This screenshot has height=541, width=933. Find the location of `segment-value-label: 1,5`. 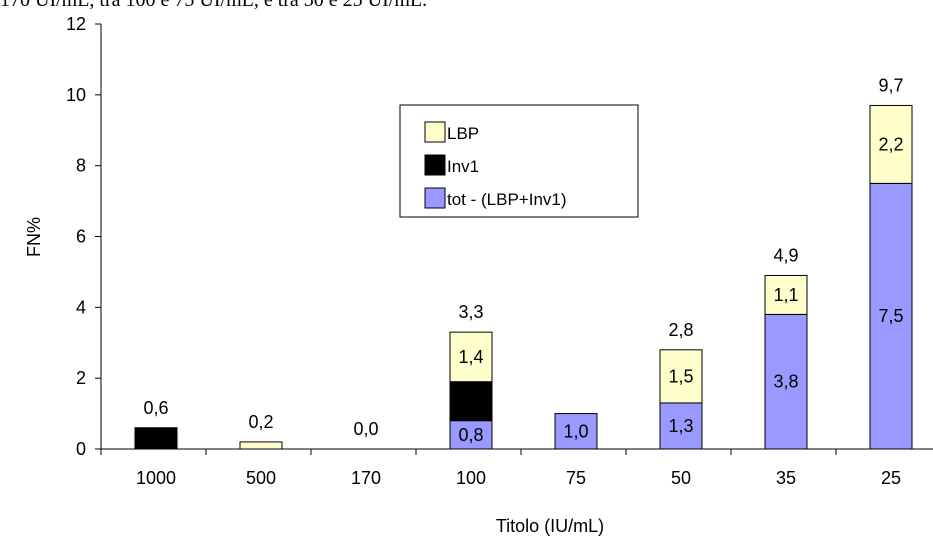

segment-value-label: 1,5 is located at coordinates (680, 376).